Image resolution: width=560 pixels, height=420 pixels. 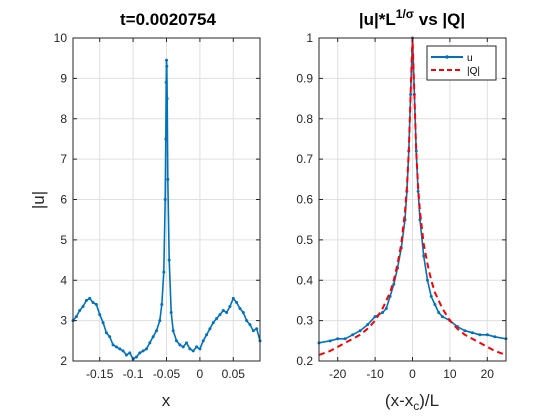 I want to click on right-chart-title-base: |u|*L, so click(x=377, y=19).